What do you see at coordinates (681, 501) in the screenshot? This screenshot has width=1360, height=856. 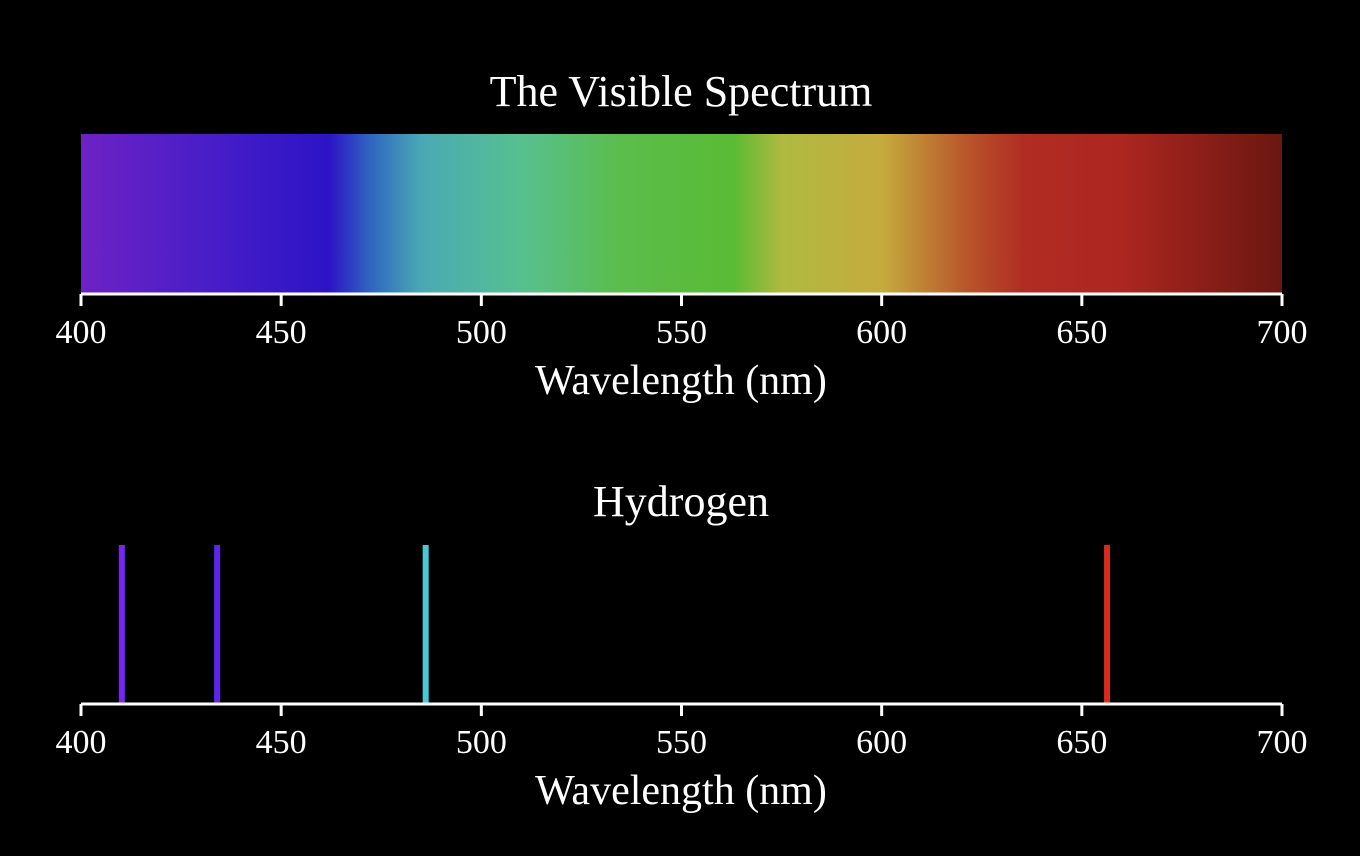 I see `hydrogen-title: Hydrogen` at bounding box center [681, 501].